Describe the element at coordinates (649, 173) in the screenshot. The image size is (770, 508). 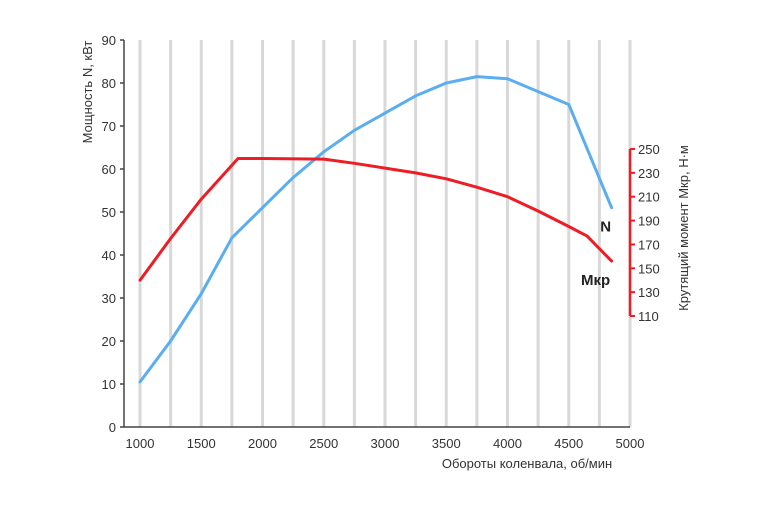
I see `right-tick-label: 230` at that location.